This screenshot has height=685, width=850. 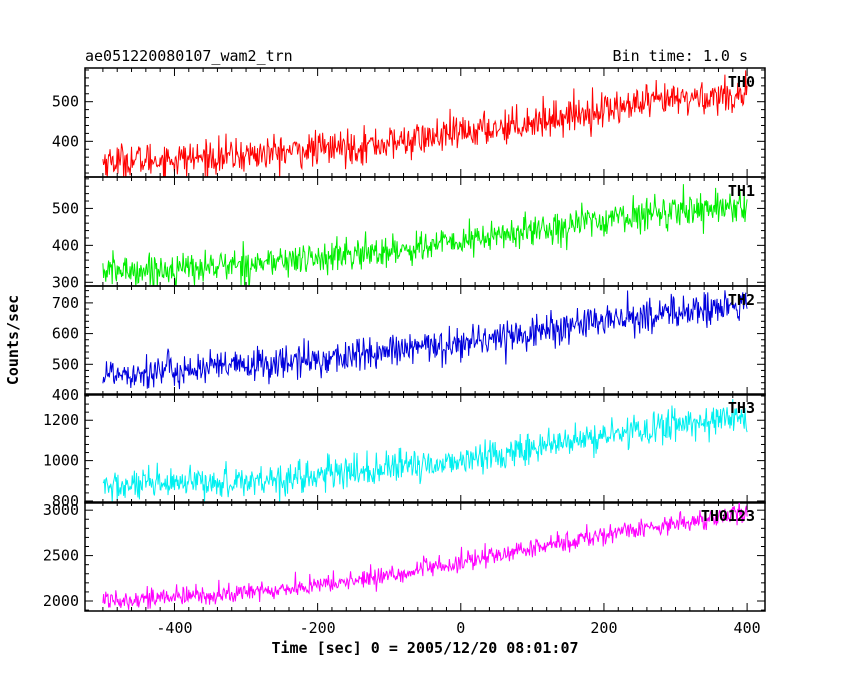 I want to click on x-tick-label: 200, so click(x=603, y=628).